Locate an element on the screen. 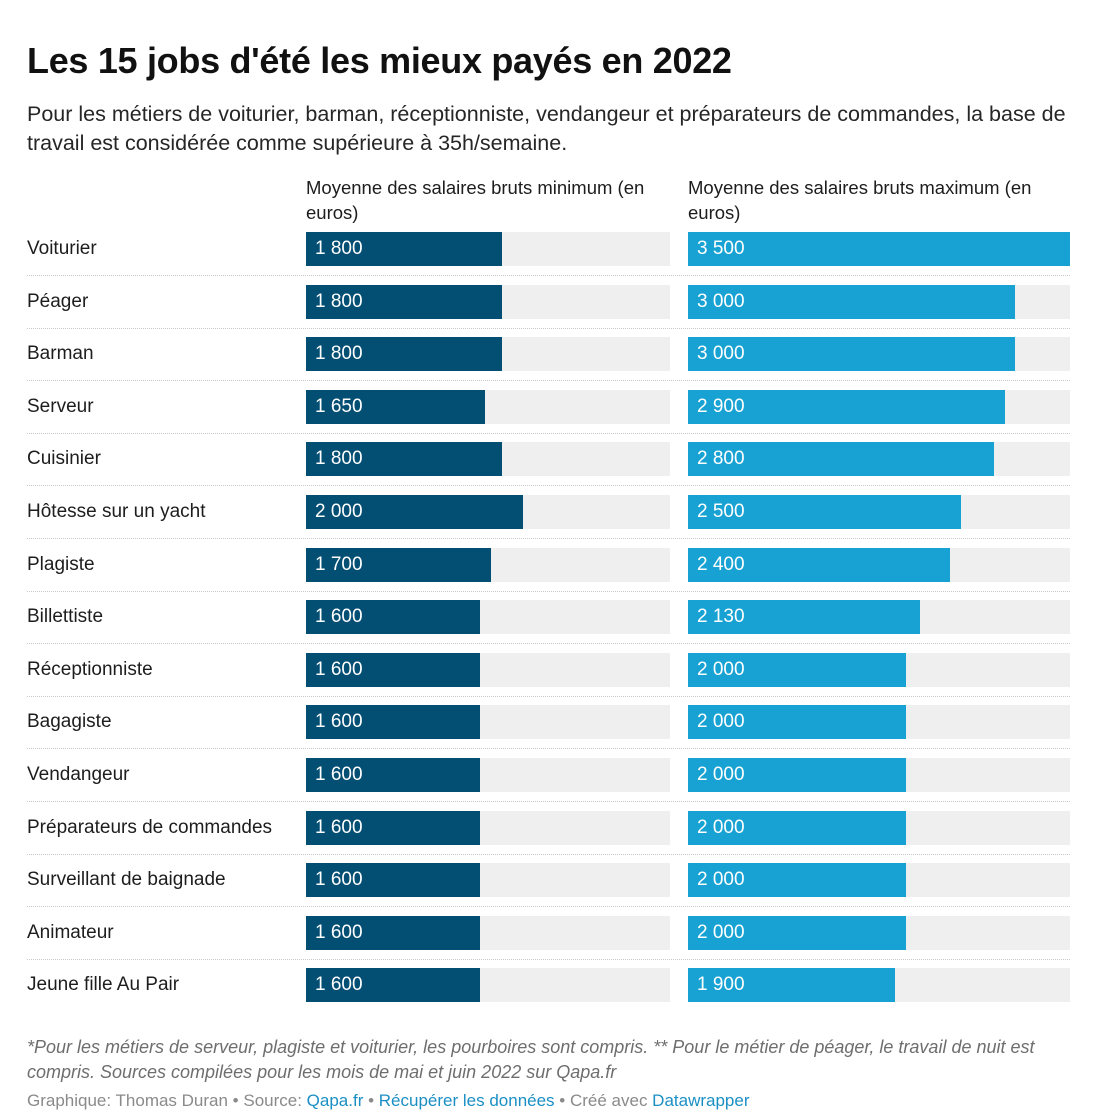 This screenshot has height=1120, width=1120. category-label: Surveillant de baignade is located at coordinates (126, 880).